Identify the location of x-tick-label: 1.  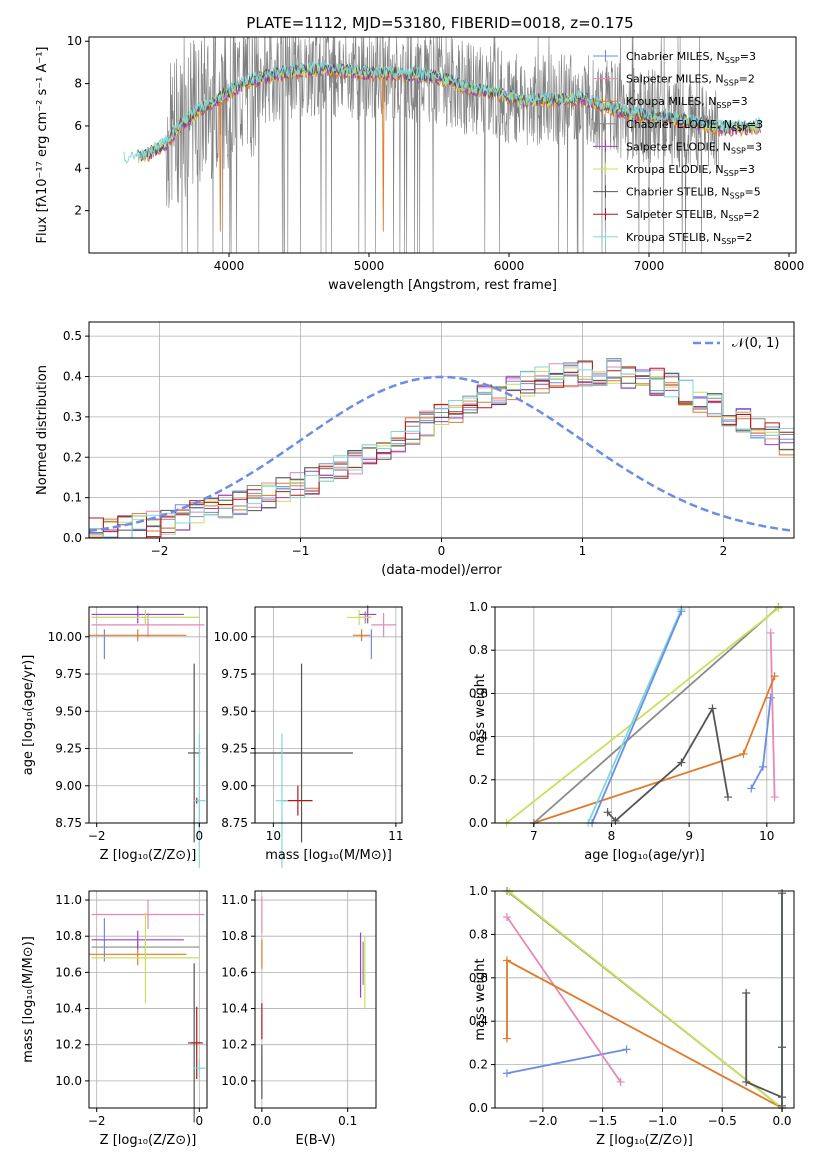
(583, 551).